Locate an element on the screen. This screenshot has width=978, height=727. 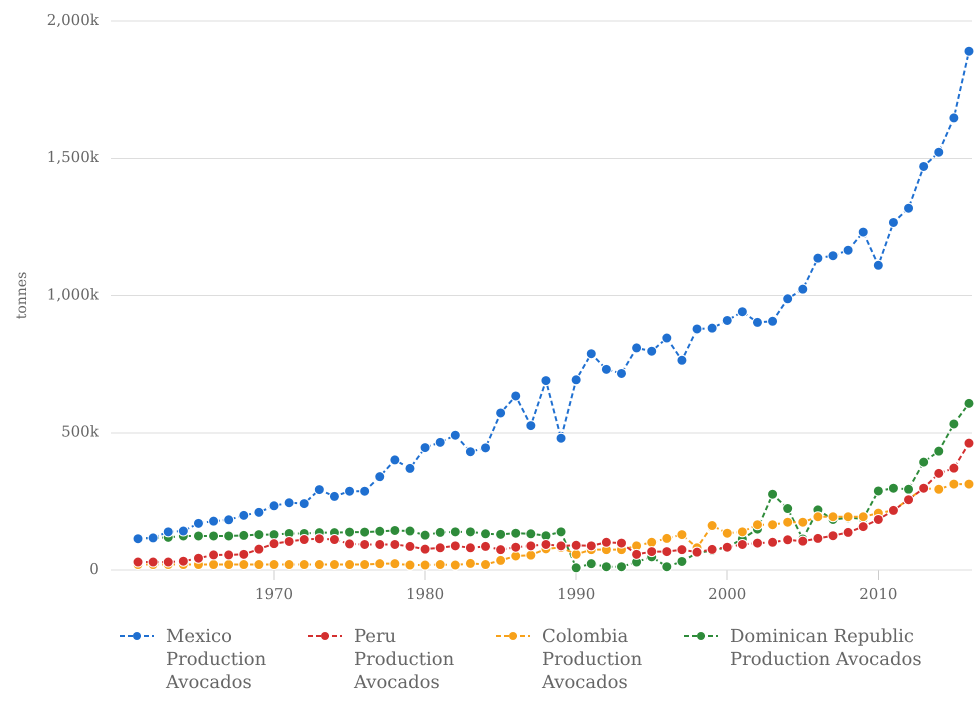
y-axis-title: tonnes is located at coordinates (22, 296).